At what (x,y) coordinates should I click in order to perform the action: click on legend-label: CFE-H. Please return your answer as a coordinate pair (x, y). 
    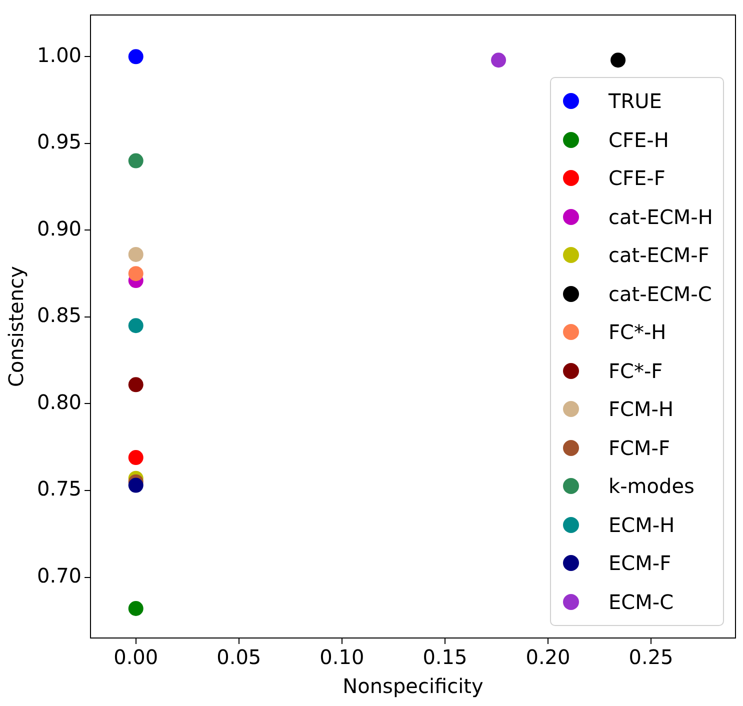
    Looking at the image, I should click on (638, 140).